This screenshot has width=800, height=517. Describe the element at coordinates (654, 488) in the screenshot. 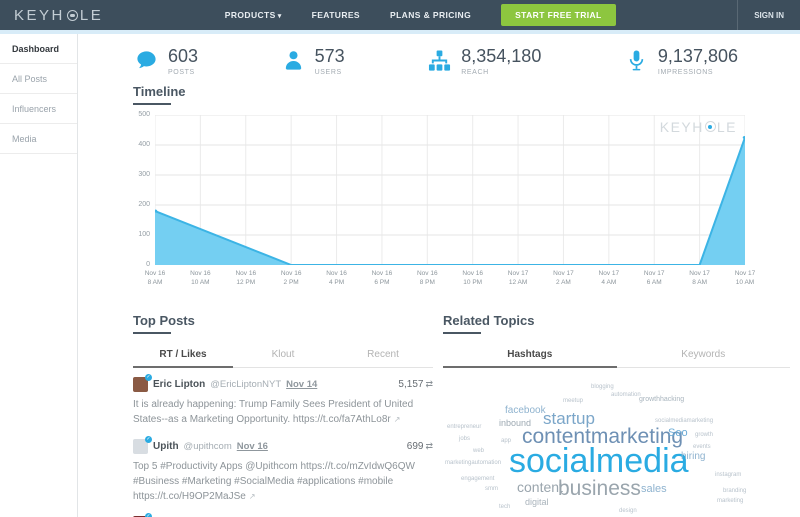

I see `cloud-word: sales` at that location.